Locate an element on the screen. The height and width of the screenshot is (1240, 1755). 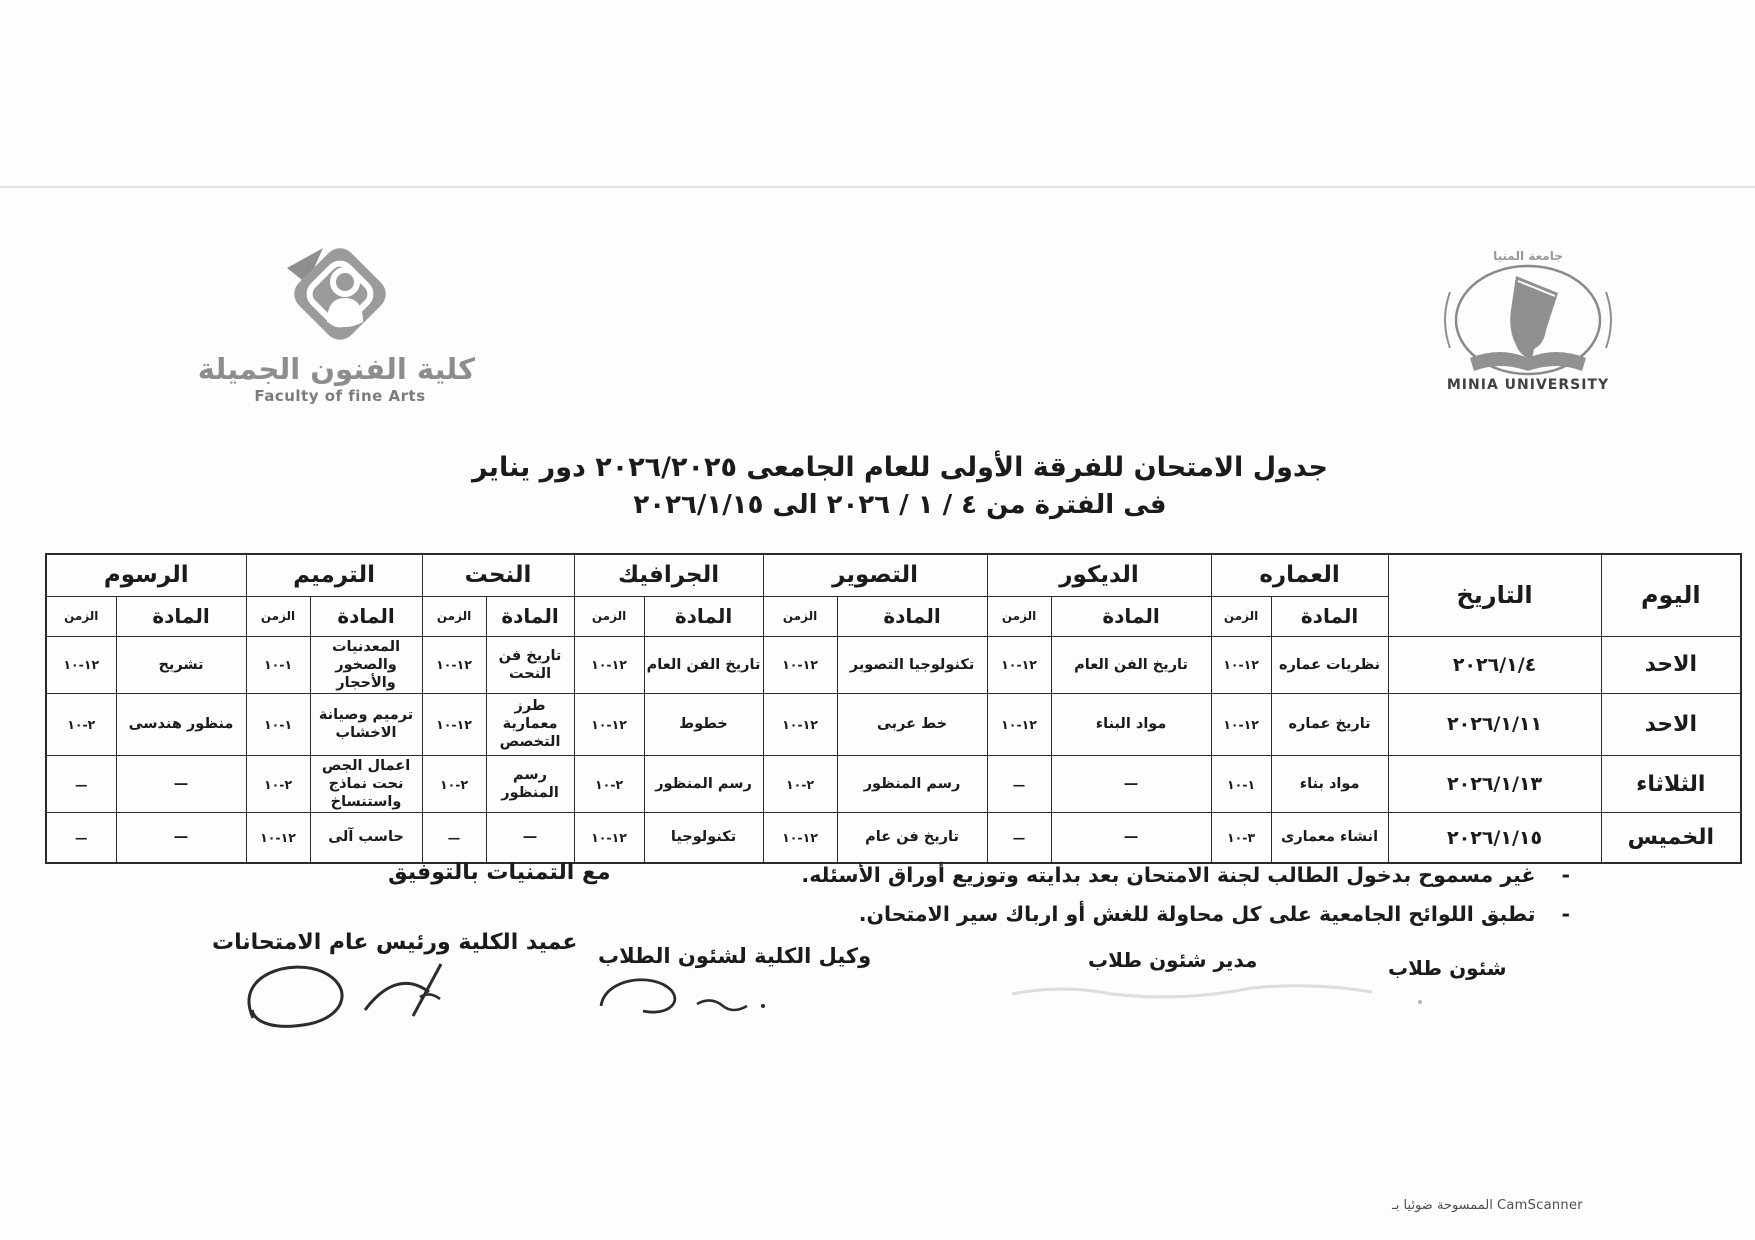
subject-cell: طرز معمارية التخصص is located at coordinates (530, 724).